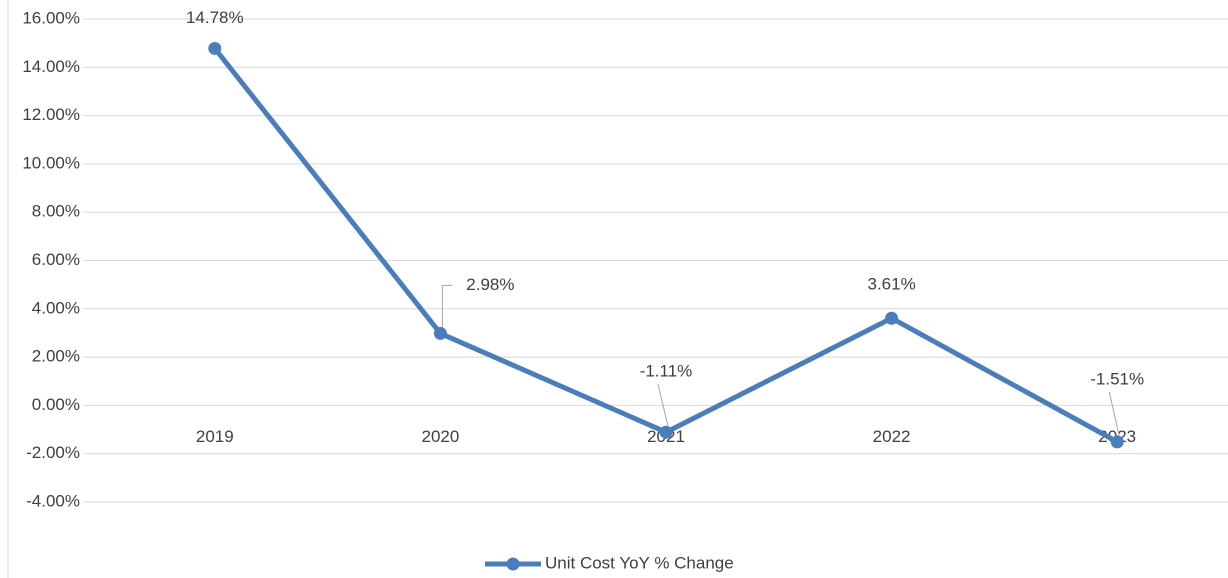 Image resolution: width=1228 pixels, height=578 pixels. Describe the element at coordinates (666, 371) in the screenshot. I see `data-label: -1.11%` at that location.